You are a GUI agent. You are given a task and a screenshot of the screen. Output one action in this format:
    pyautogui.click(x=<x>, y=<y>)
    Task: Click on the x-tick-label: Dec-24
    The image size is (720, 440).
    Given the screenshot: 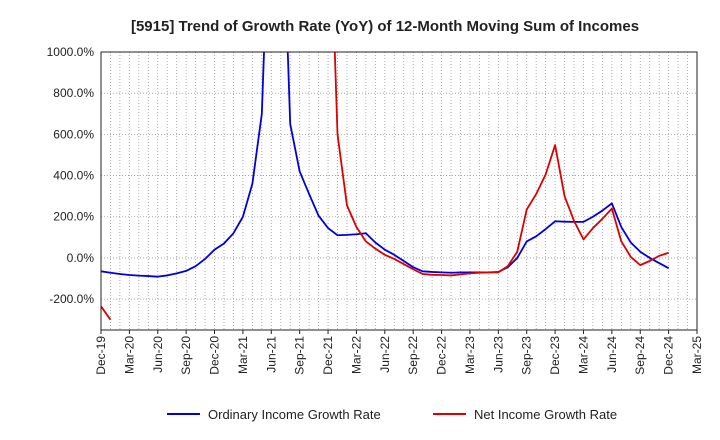 What is the action you would take?
    pyautogui.click(x=669, y=355)
    